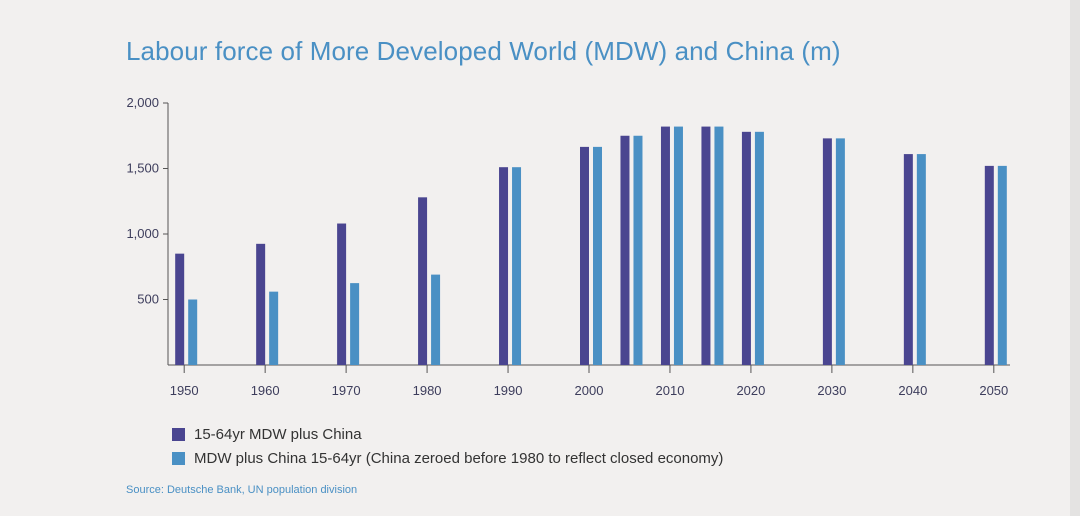  What do you see at coordinates (993, 390) in the screenshot?
I see `x-tick-label: 2050` at bounding box center [993, 390].